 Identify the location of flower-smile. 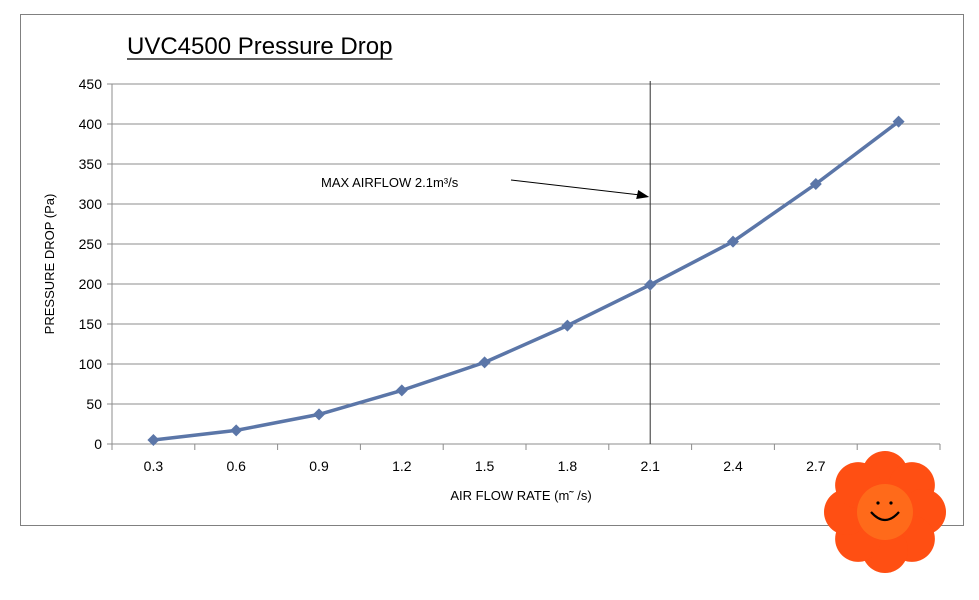
(885, 516).